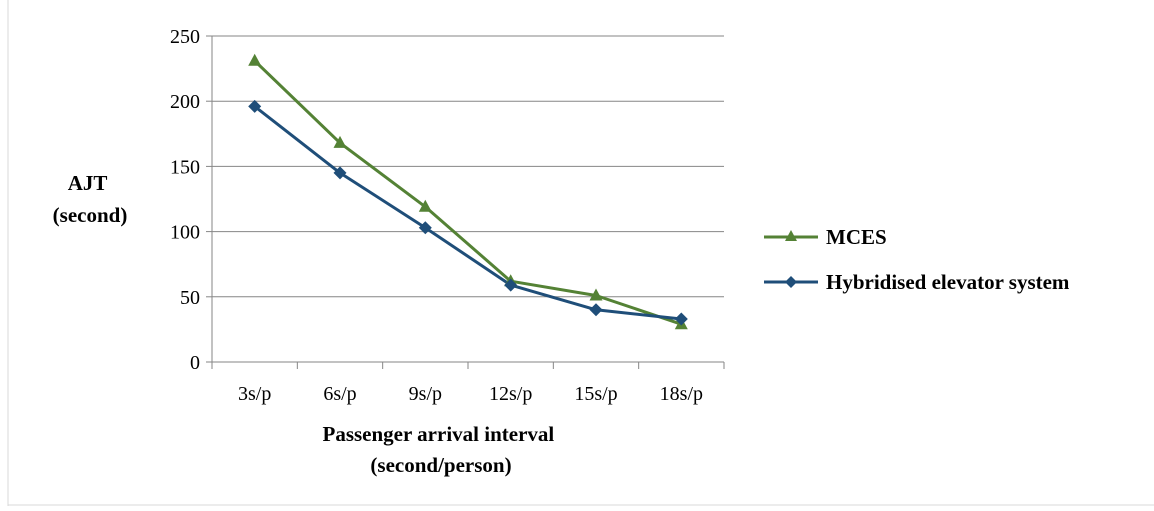 Image resolution: width=1154 pixels, height=511 pixels. I want to click on data-point-hybridised-3s-p, so click(255, 106).